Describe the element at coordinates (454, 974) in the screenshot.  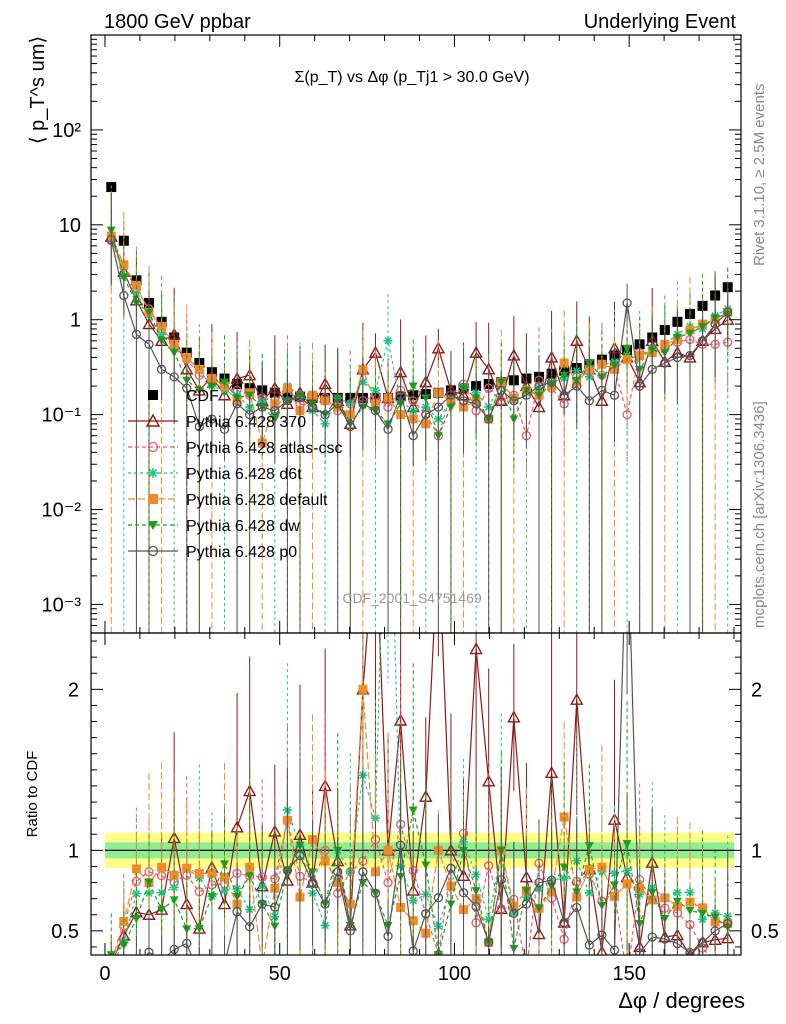
I see `x-tick-label: 100` at that location.